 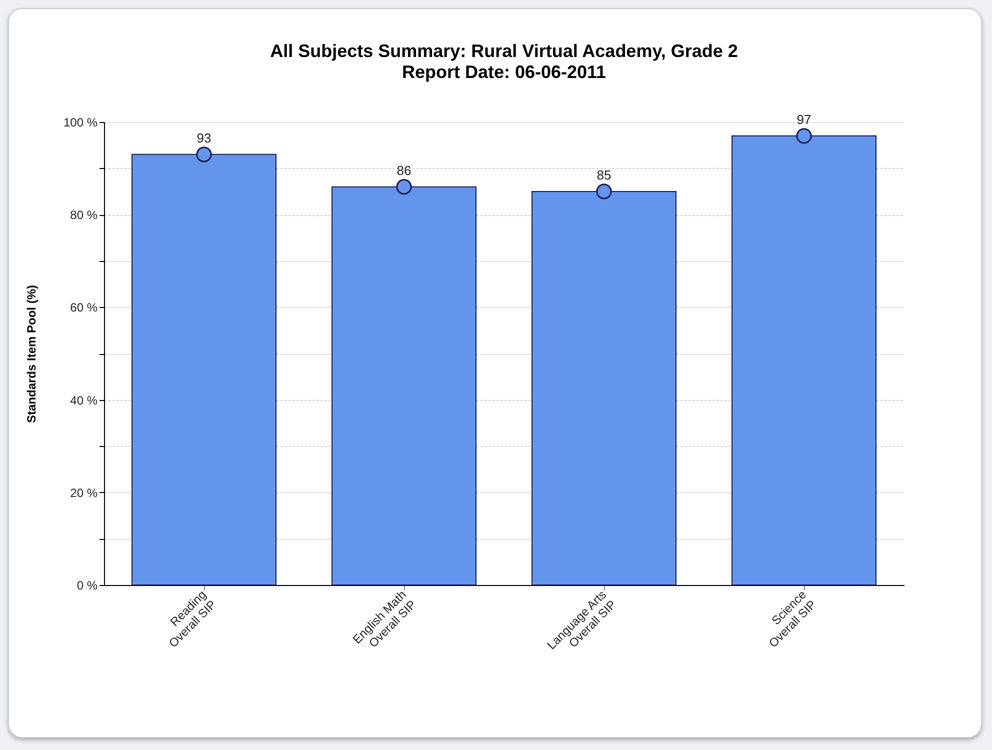 I want to click on data-label: 85, so click(x=604, y=174).